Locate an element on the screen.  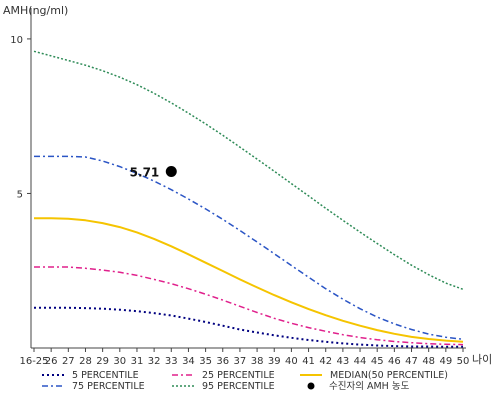
x-tick-label: 44 is located at coordinates (360, 361).